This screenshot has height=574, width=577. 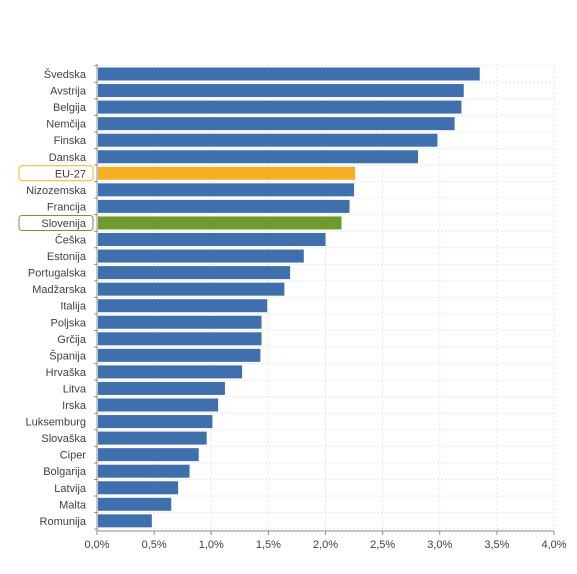 What do you see at coordinates (56, 191) in the screenshot?
I see `category-label: Nizozemska` at bounding box center [56, 191].